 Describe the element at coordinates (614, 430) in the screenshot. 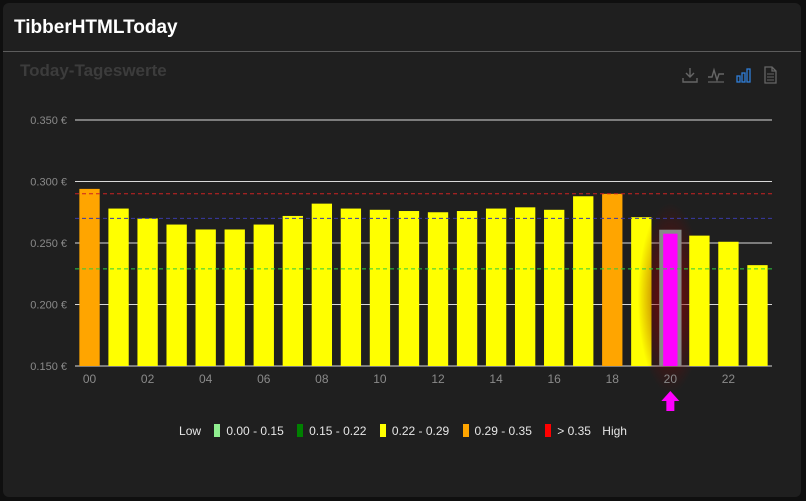

I see `legend-high-label: High` at that location.